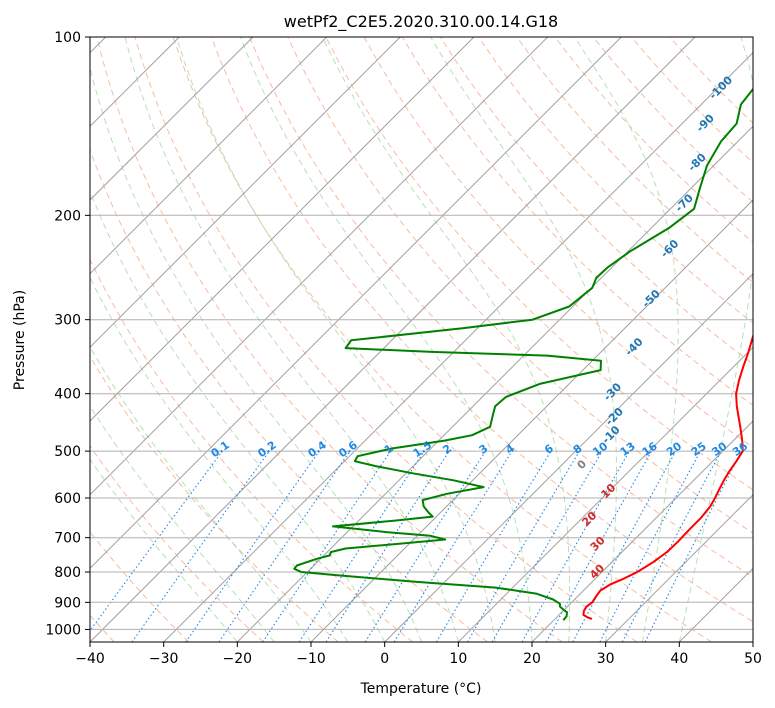 Image resolution: width=775 pixels, height=708 pixels. I want to click on x-tick-label: −40, so click(90, 659).